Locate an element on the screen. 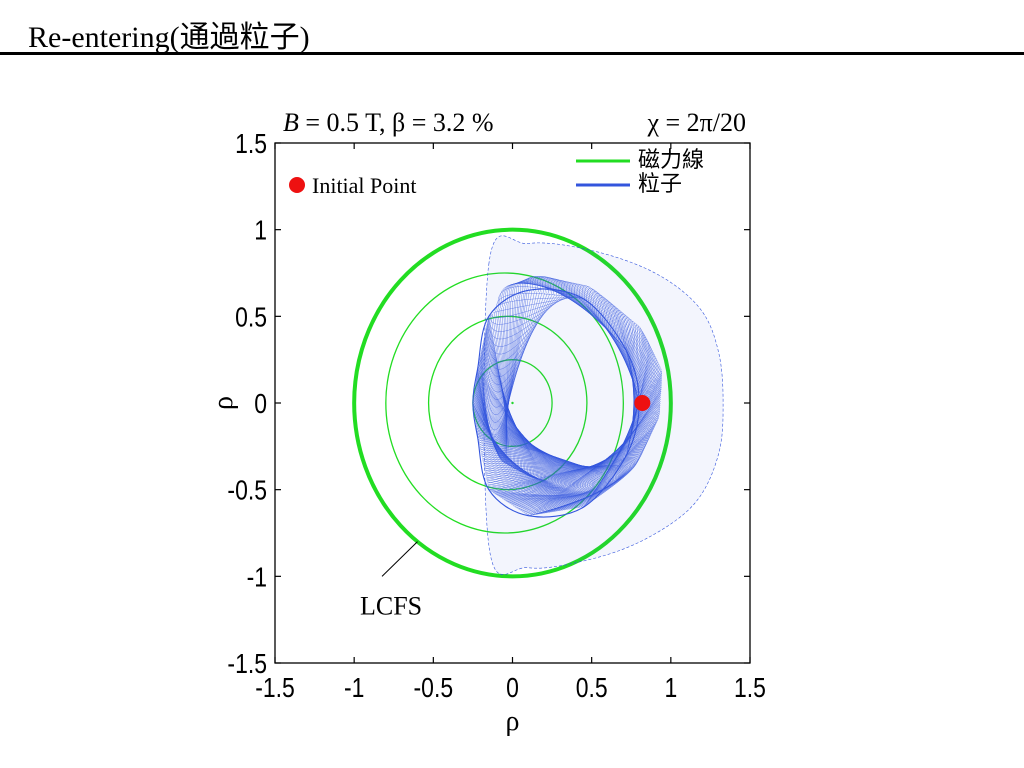  initial-point-marker is located at coordinates (642, 403).